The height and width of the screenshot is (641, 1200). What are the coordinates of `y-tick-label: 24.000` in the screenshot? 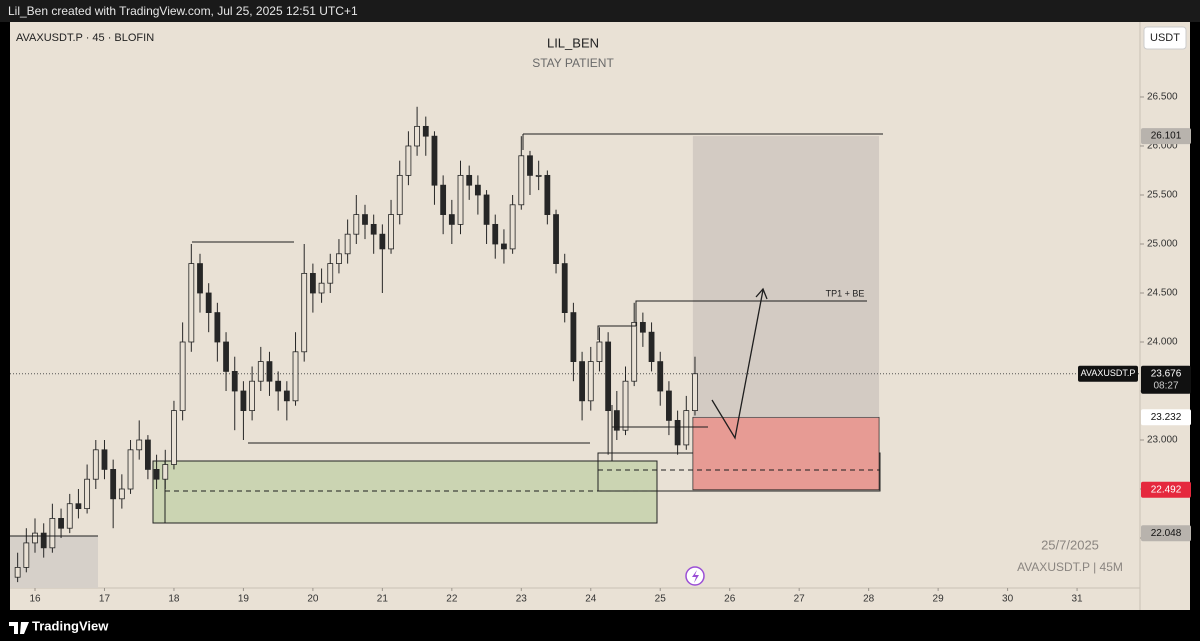 It's located at (1162, 342).